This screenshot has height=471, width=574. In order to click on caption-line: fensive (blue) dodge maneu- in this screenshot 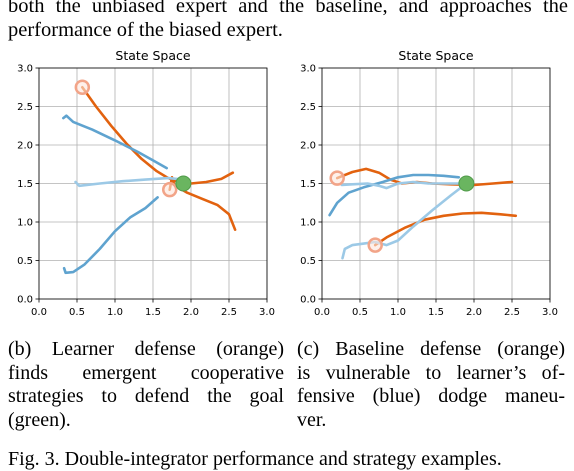, I will do `click(431, 396)`.